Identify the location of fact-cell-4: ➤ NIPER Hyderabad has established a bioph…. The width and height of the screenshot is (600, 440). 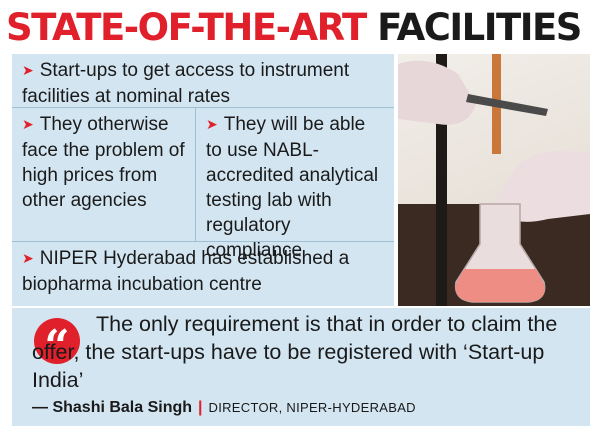
(203, 274).